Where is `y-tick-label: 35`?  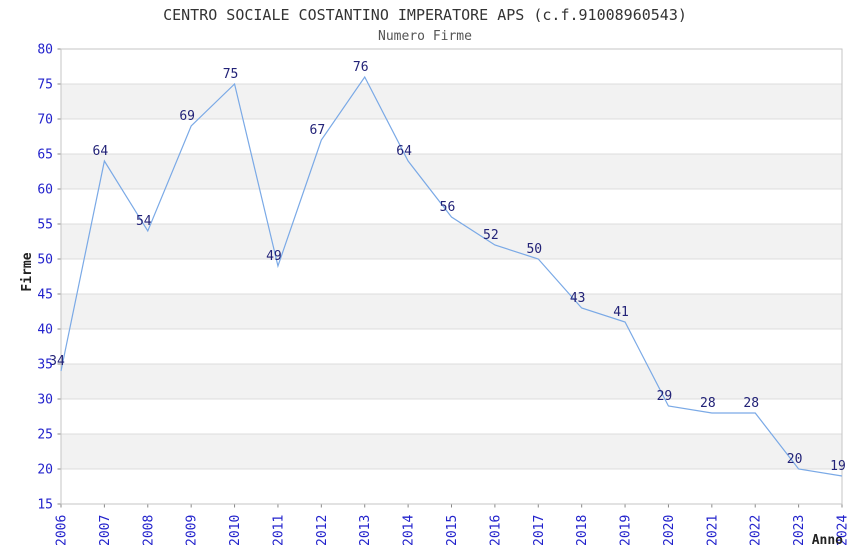
y-tick-label: 35 is located at coordinates (45, 365).